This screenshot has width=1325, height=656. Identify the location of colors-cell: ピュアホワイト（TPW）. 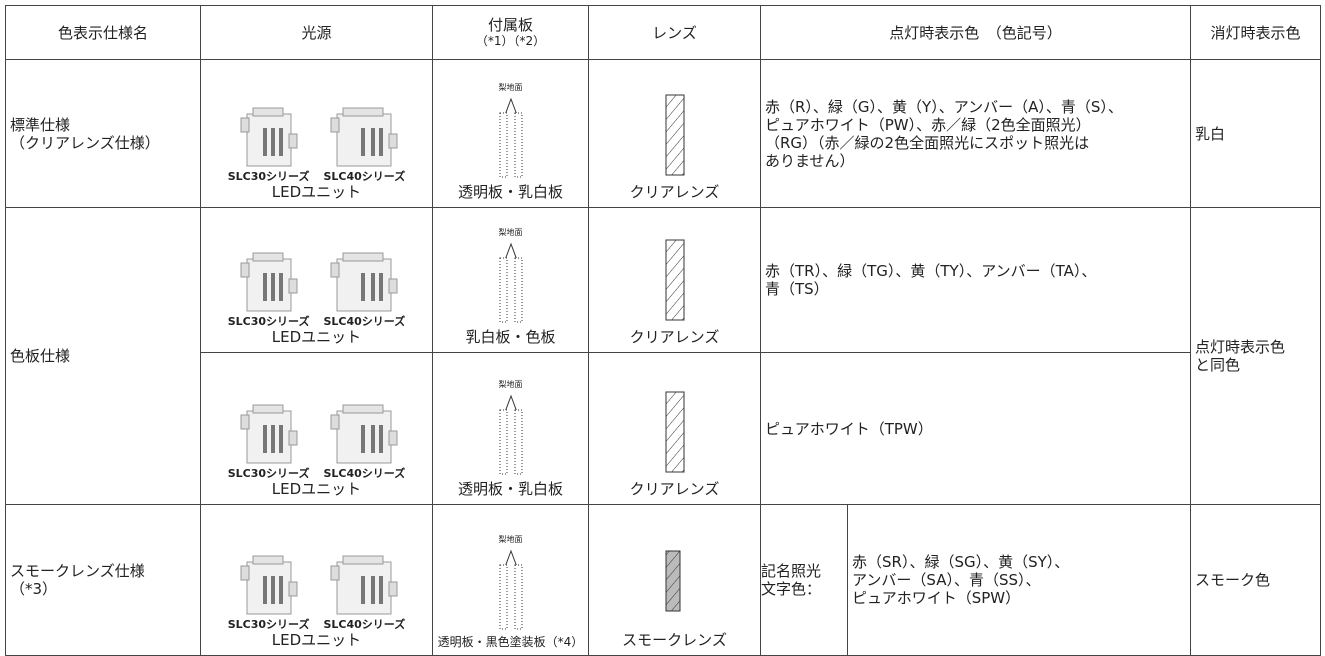
(975, 428).